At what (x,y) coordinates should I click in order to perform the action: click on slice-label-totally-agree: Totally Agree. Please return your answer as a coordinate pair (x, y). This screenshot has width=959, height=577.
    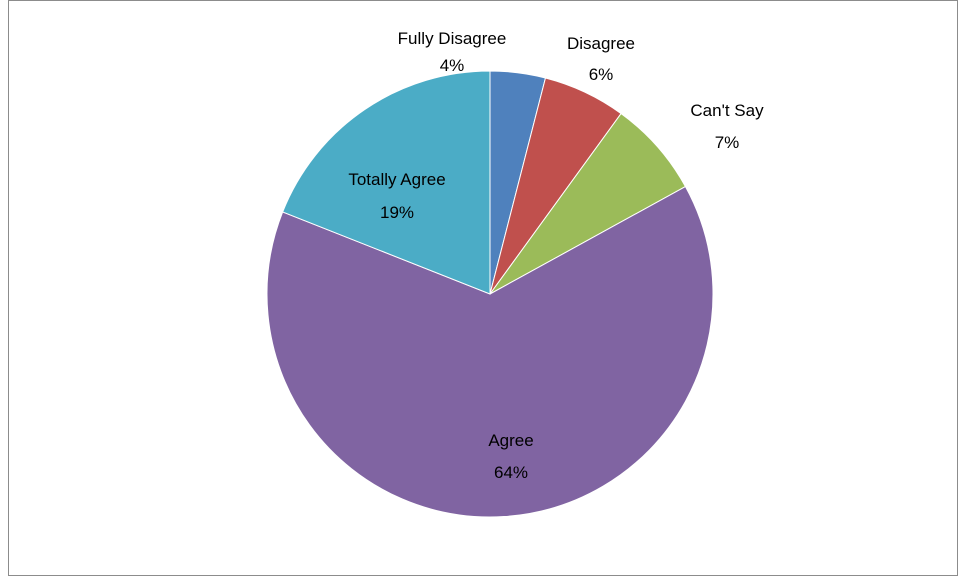
    Looking at the image, I should click on (396, 179).